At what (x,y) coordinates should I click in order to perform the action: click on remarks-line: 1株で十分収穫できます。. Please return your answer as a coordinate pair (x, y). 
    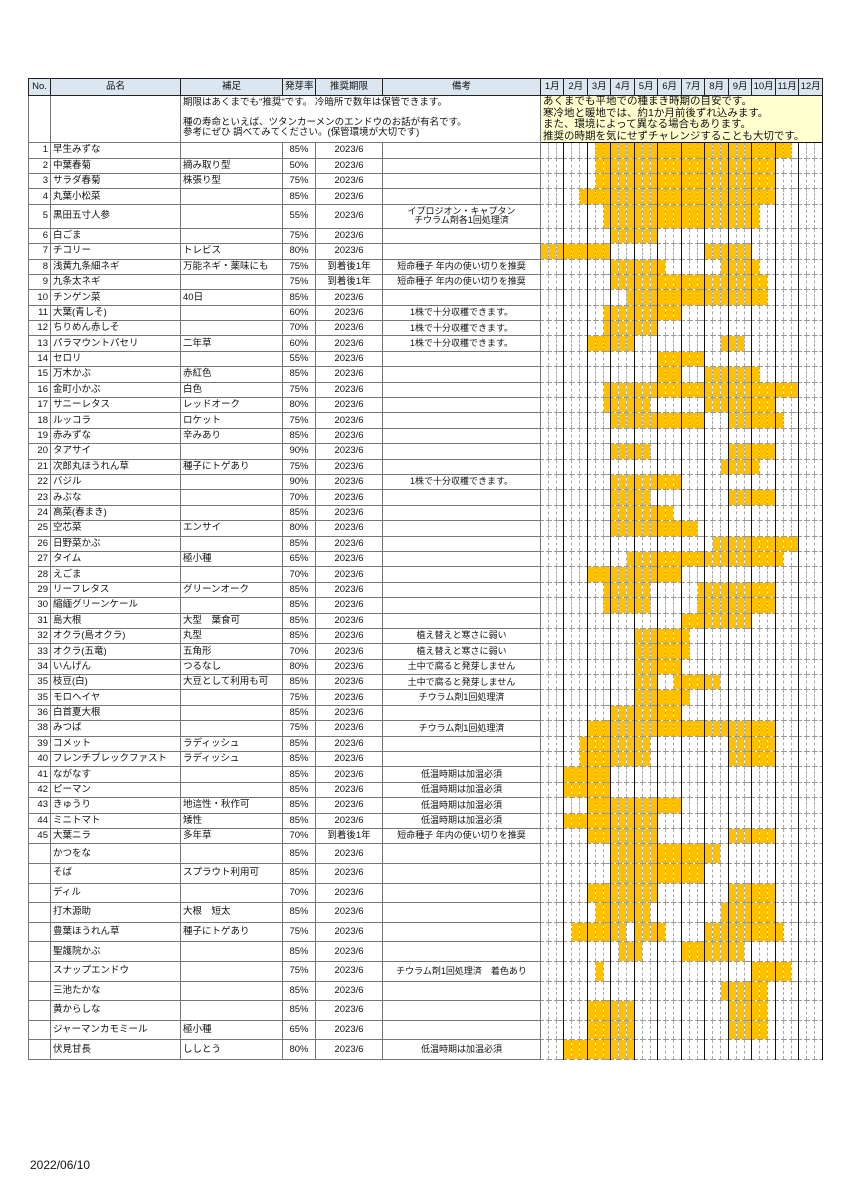
    Looking at the image, I should click on (461, 342).